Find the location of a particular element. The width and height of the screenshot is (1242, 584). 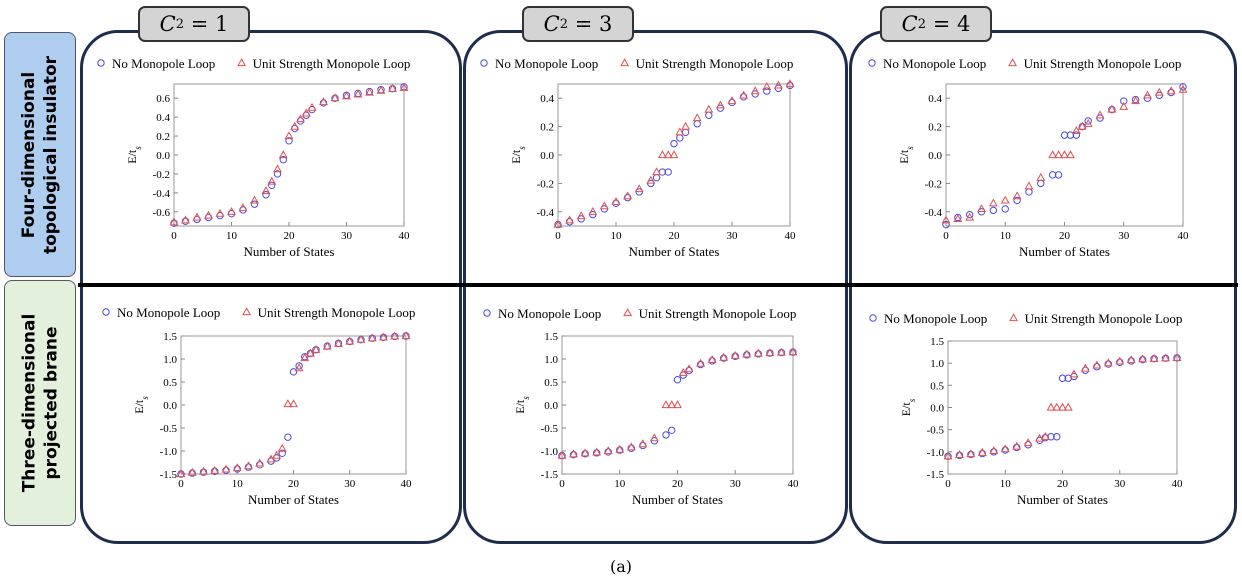

row-label-bottom: Three-dimensional projected brane is located at coordinates (40, 403).